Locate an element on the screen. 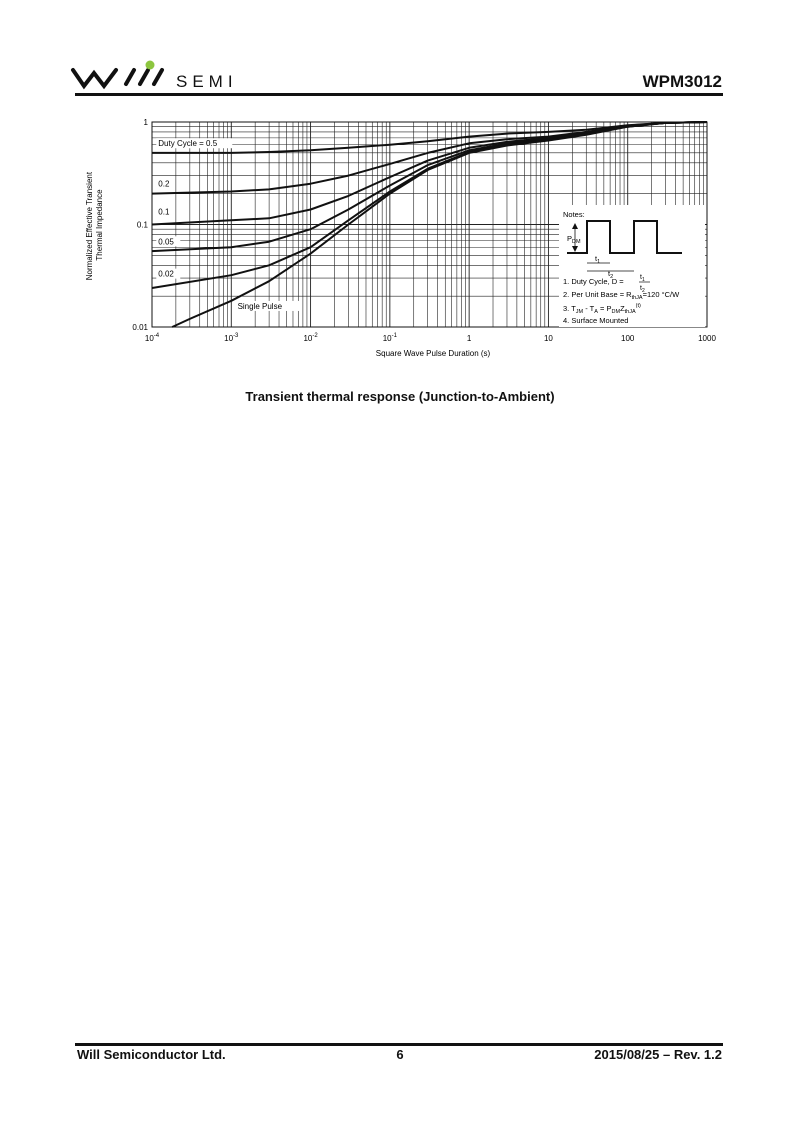  series-label: Duty Cycle = 0.5 is located at coordinates (187, 143).